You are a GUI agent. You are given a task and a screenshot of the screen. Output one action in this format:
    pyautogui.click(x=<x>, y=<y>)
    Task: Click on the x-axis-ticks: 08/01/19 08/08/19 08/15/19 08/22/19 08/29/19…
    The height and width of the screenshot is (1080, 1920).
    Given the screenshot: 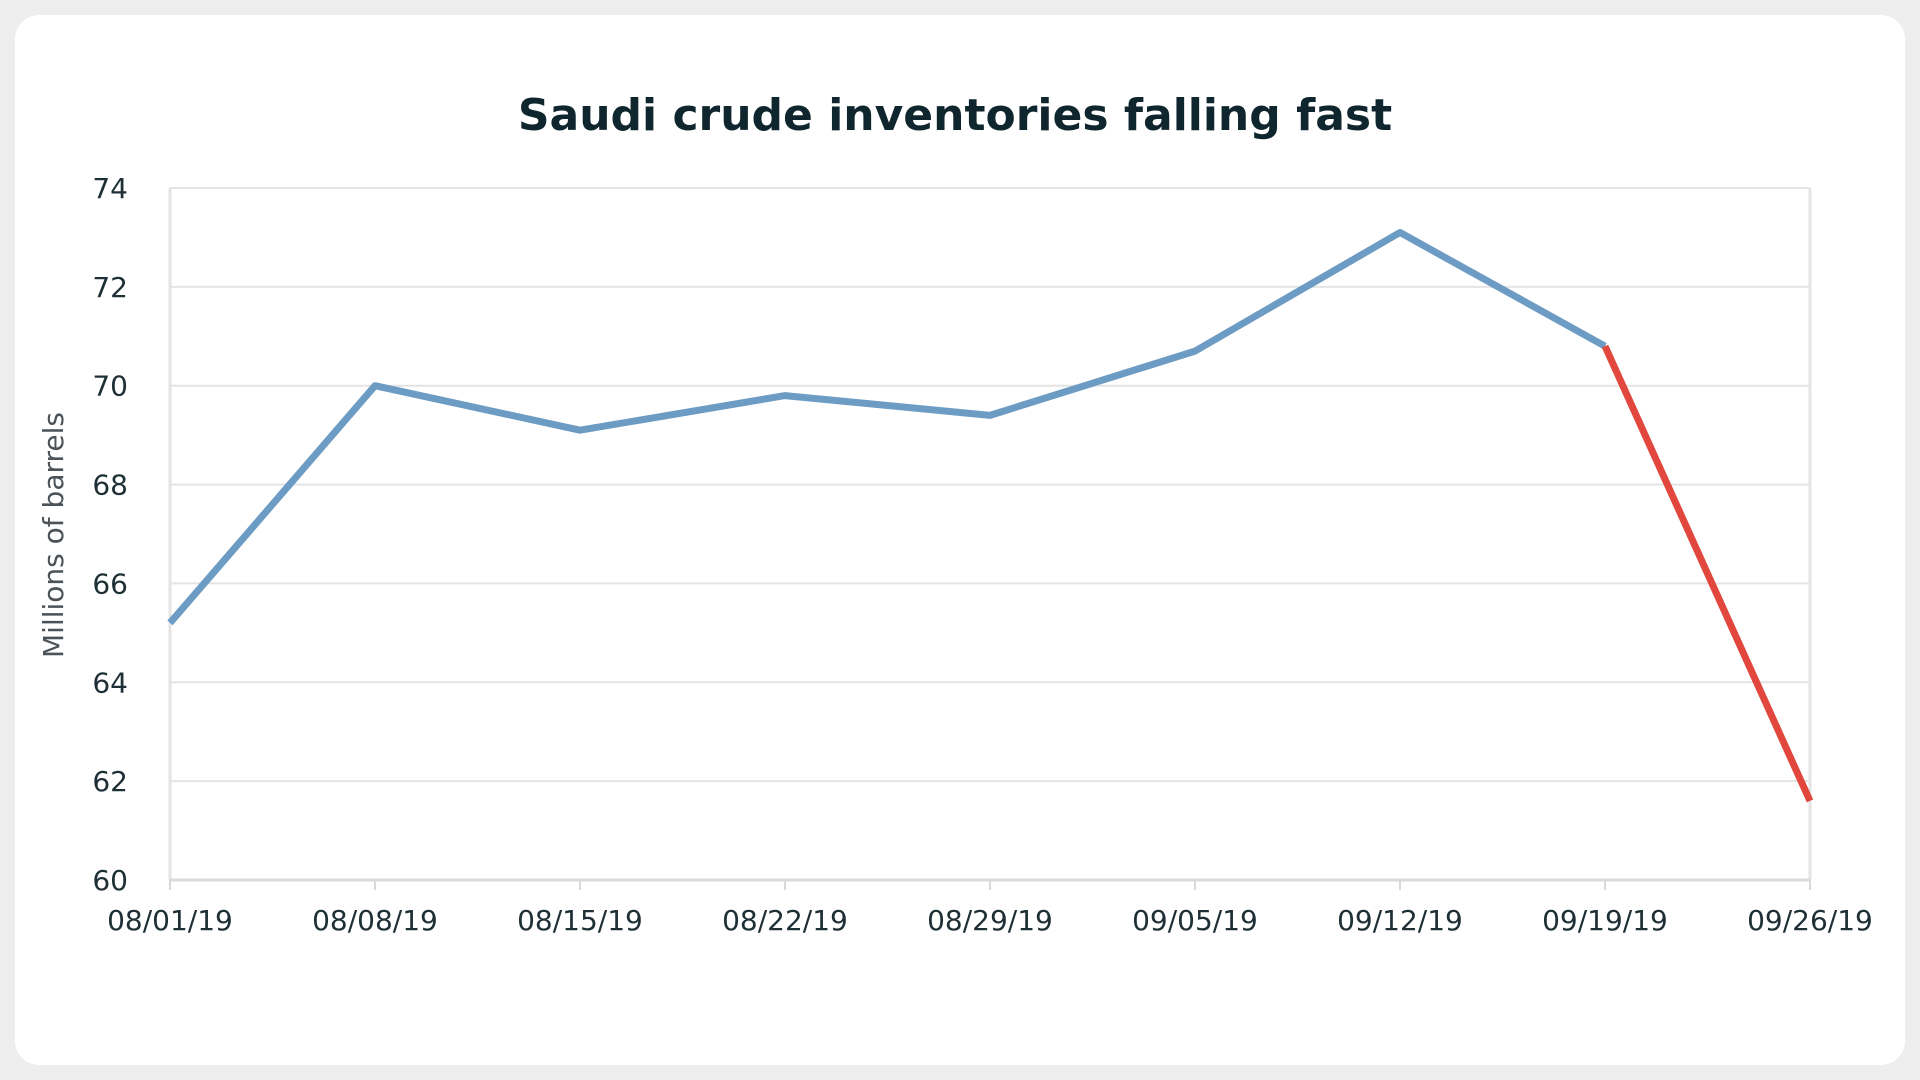 What is the action you would take?
    pyautogui.click(x=990, y=908)
    